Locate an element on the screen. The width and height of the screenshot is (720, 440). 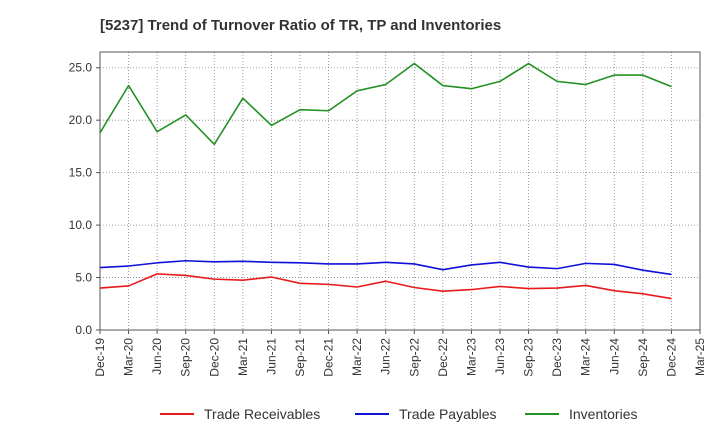
x-tick-label: Dec-22 is located at coordinates (443, 357).